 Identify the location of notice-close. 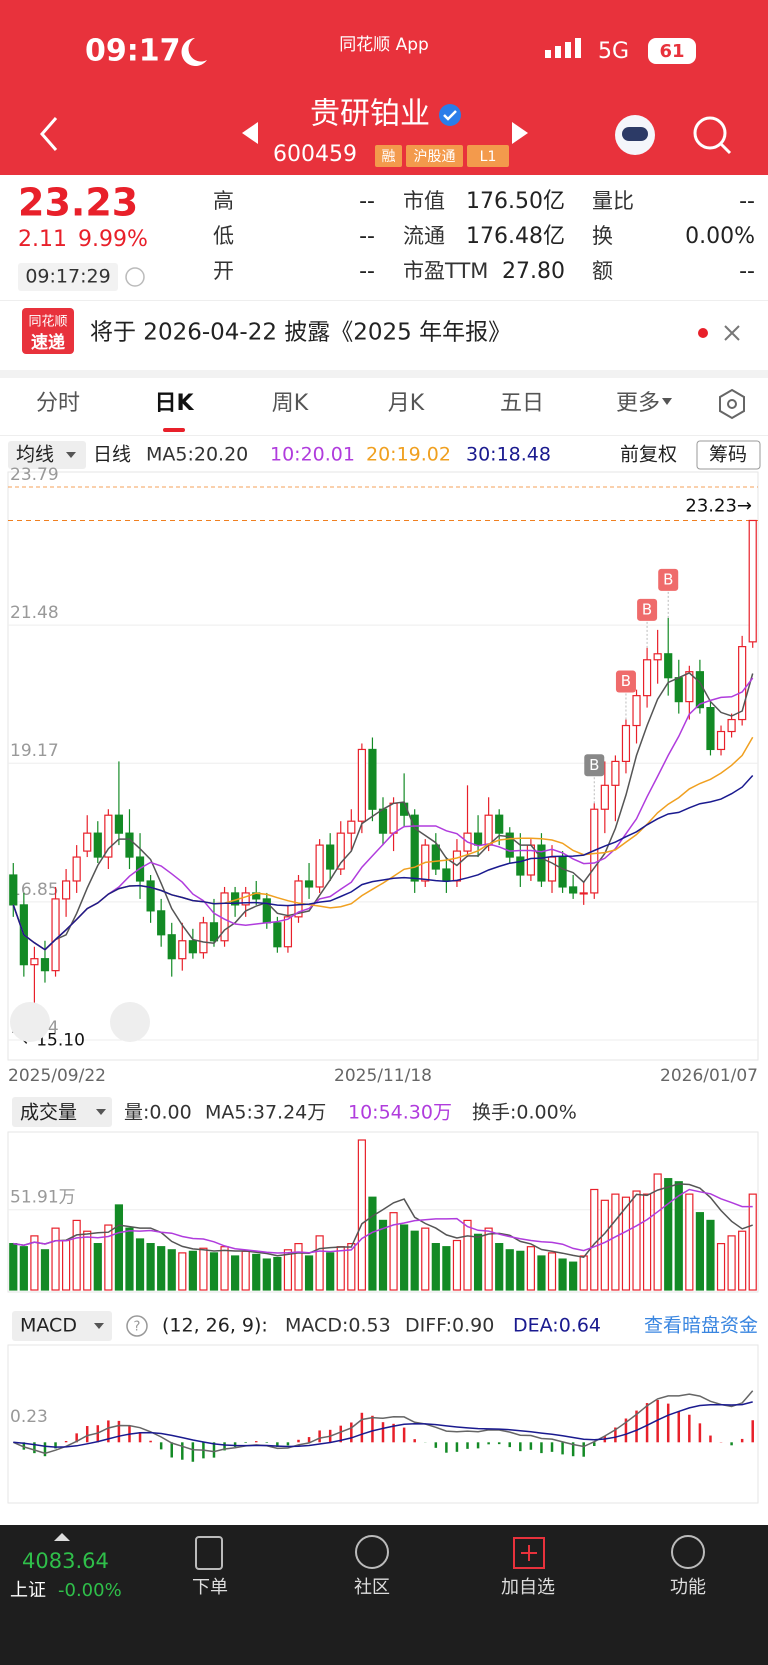
(732, 333).